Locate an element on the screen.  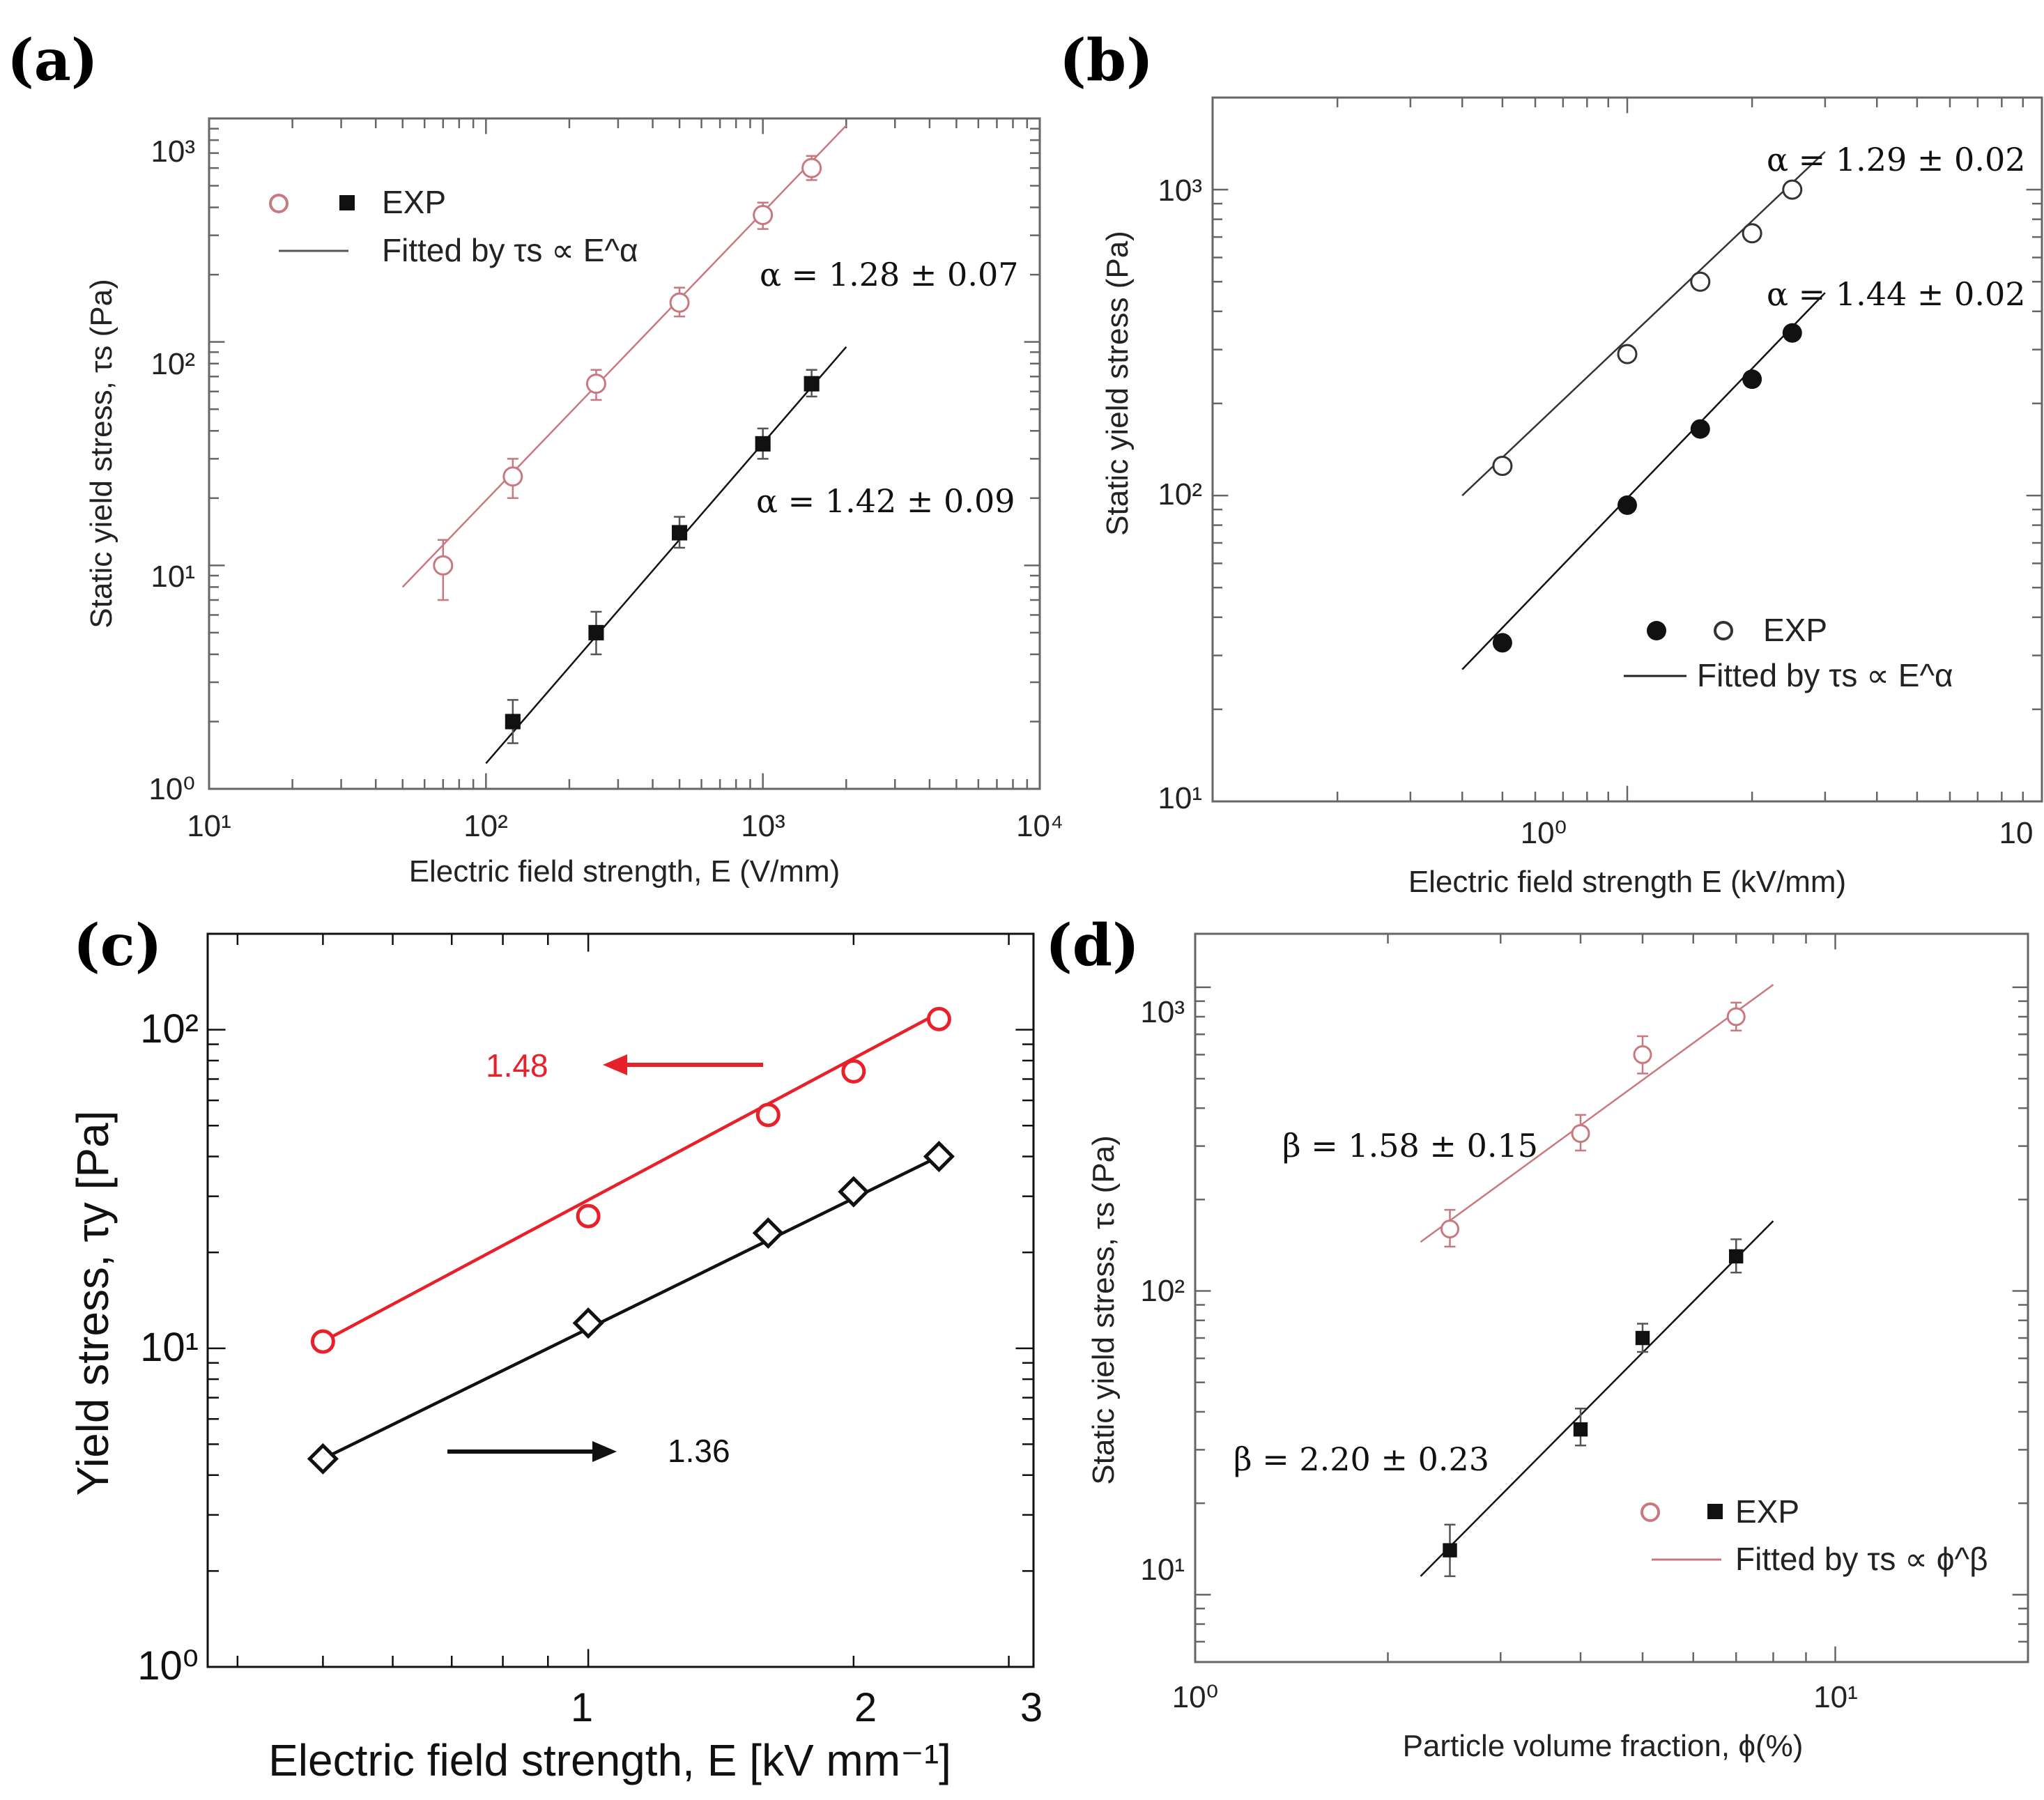
panel-c-y-axis-title: Yield stress, τy [Pa] is located at coordinates (93, 1304).